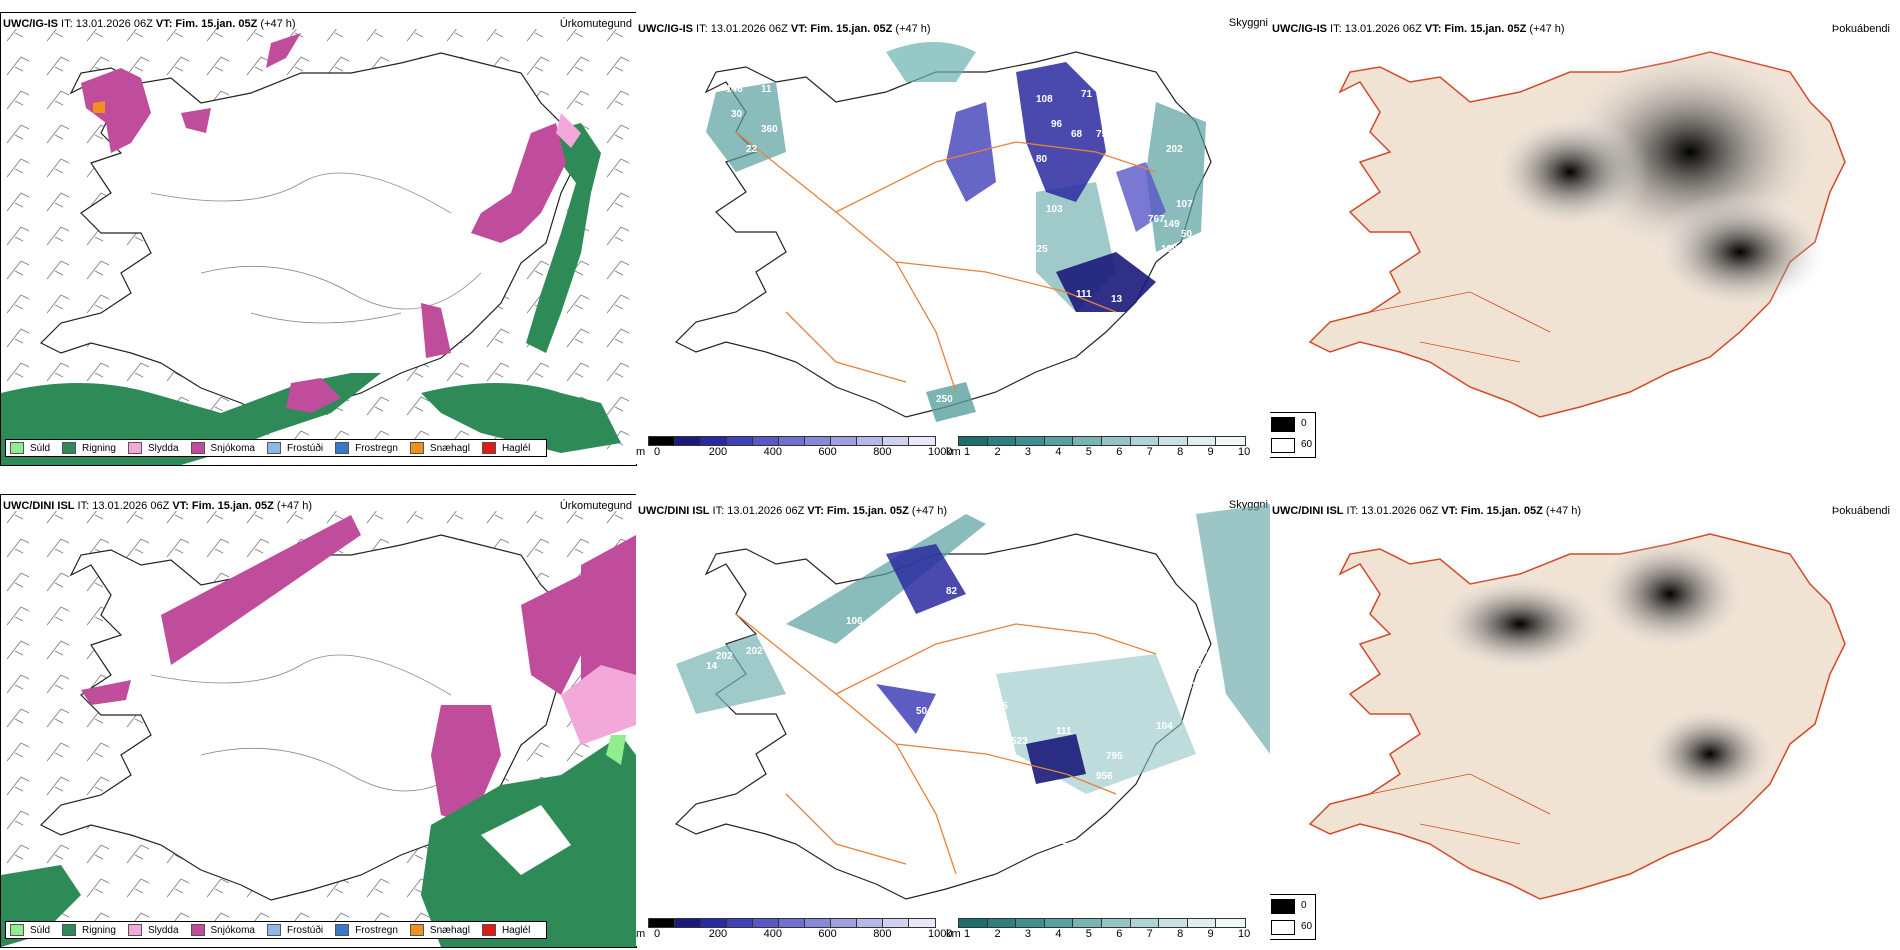 The image size is (1900, 950). Describe the element at coordinates (641, 452) in the screenshot. I see `colorbar-unit: m` at that location.